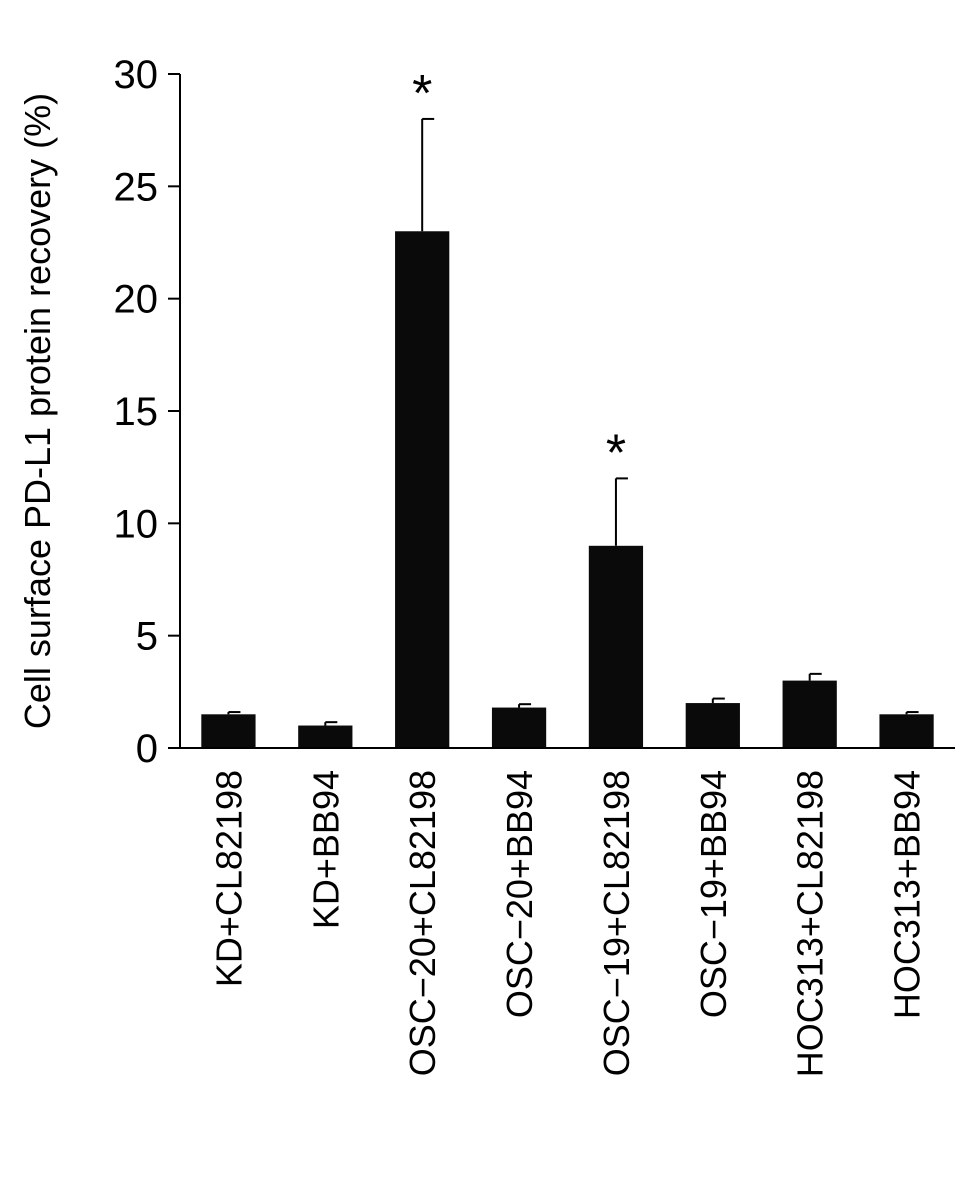  I want to click on x-tick-label: KD+BB94, so click(325, 849).